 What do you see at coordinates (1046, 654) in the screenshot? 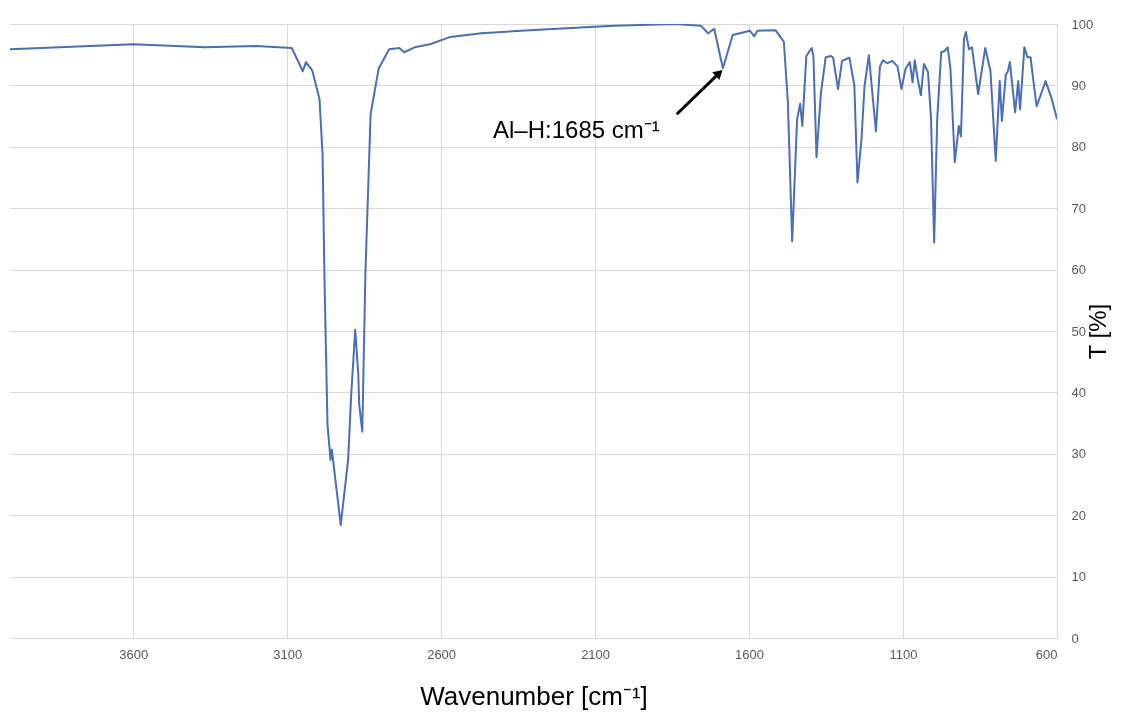
I see `x-tick-label: 600` at bounding box center [1046, 654].